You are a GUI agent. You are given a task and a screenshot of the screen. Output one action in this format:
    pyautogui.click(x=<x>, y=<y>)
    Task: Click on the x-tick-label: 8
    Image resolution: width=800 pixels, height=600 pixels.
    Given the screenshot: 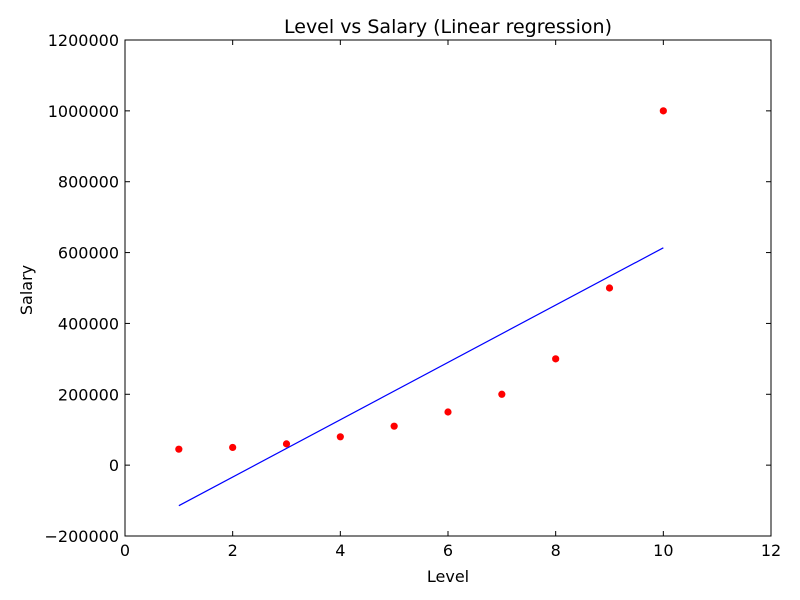 What is the action you would take?
    pyautogui.click(x=556, y=550)
    